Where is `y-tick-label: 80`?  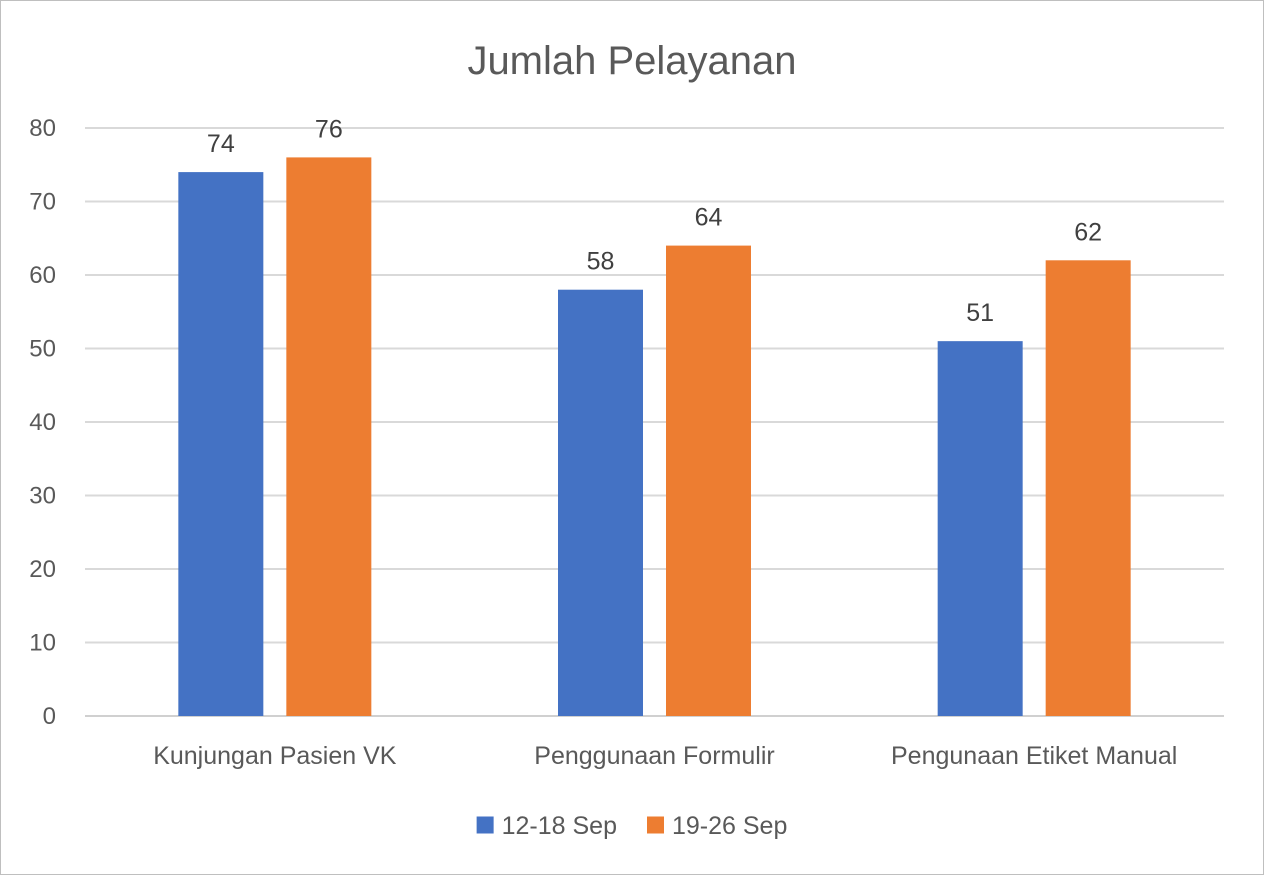 y-tick-label: 80 is located at coordinates (42, 128).